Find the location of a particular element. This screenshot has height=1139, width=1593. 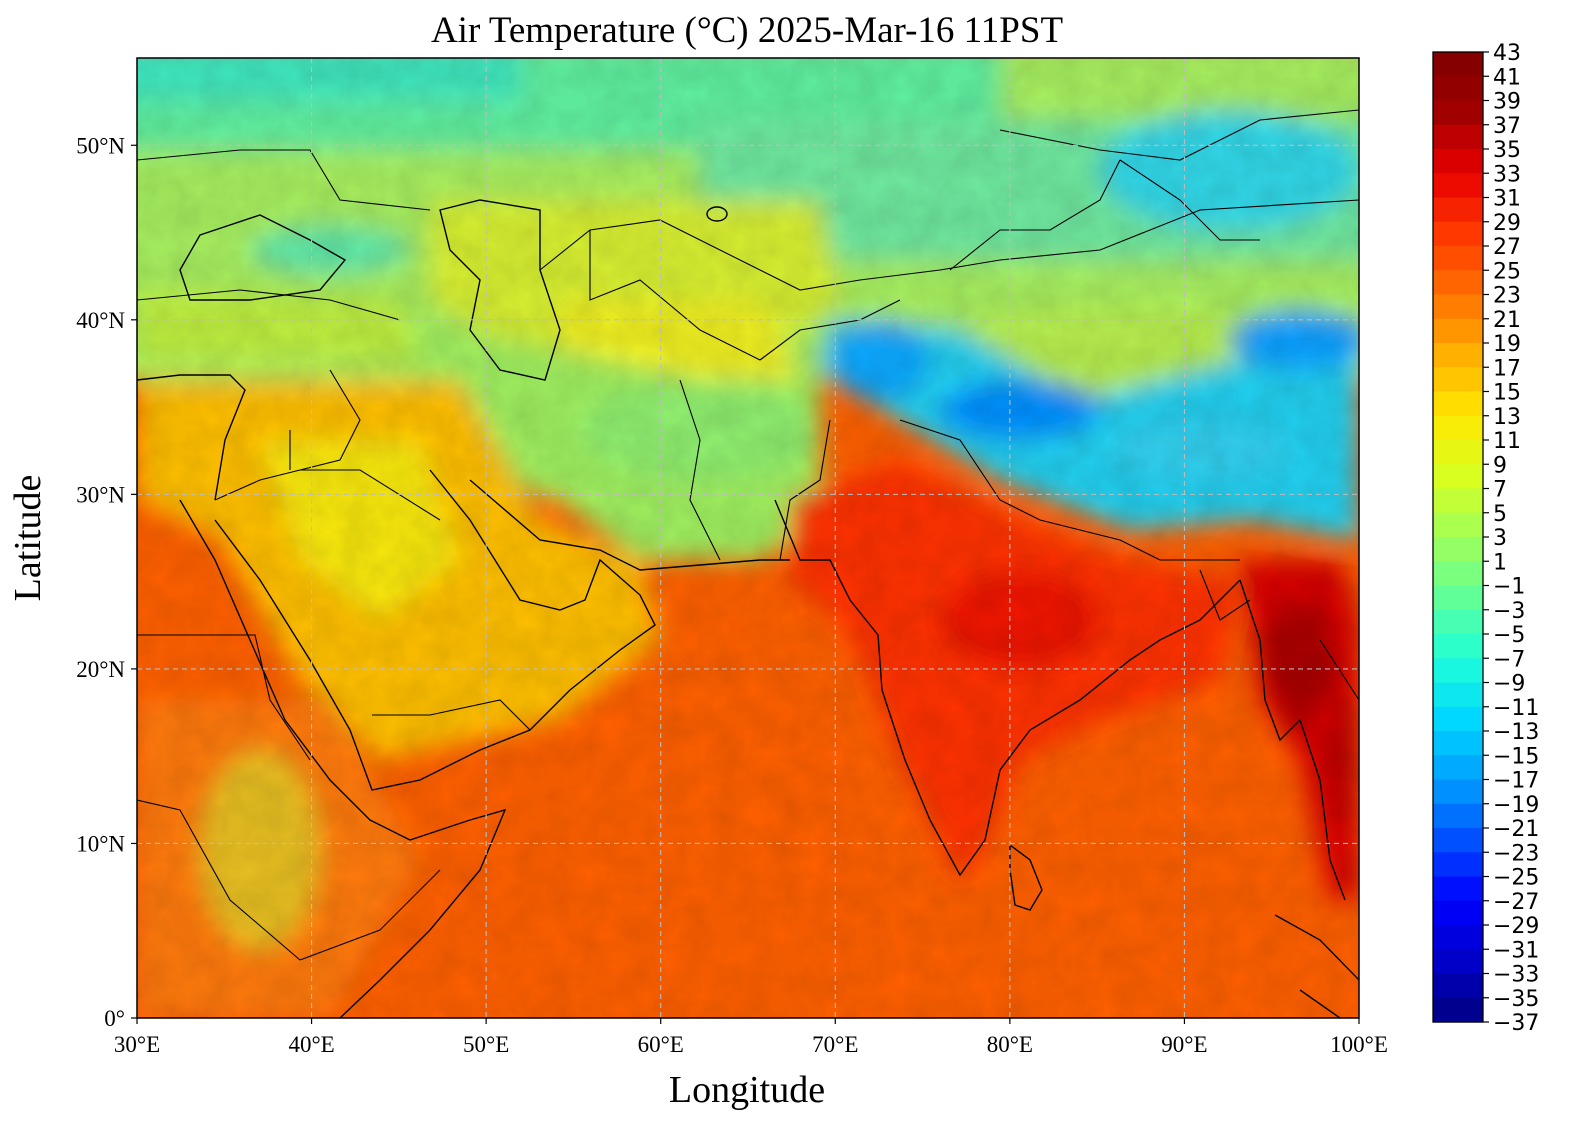

colorbar-tick-label: 33 is located at coordinates (1507, 174).